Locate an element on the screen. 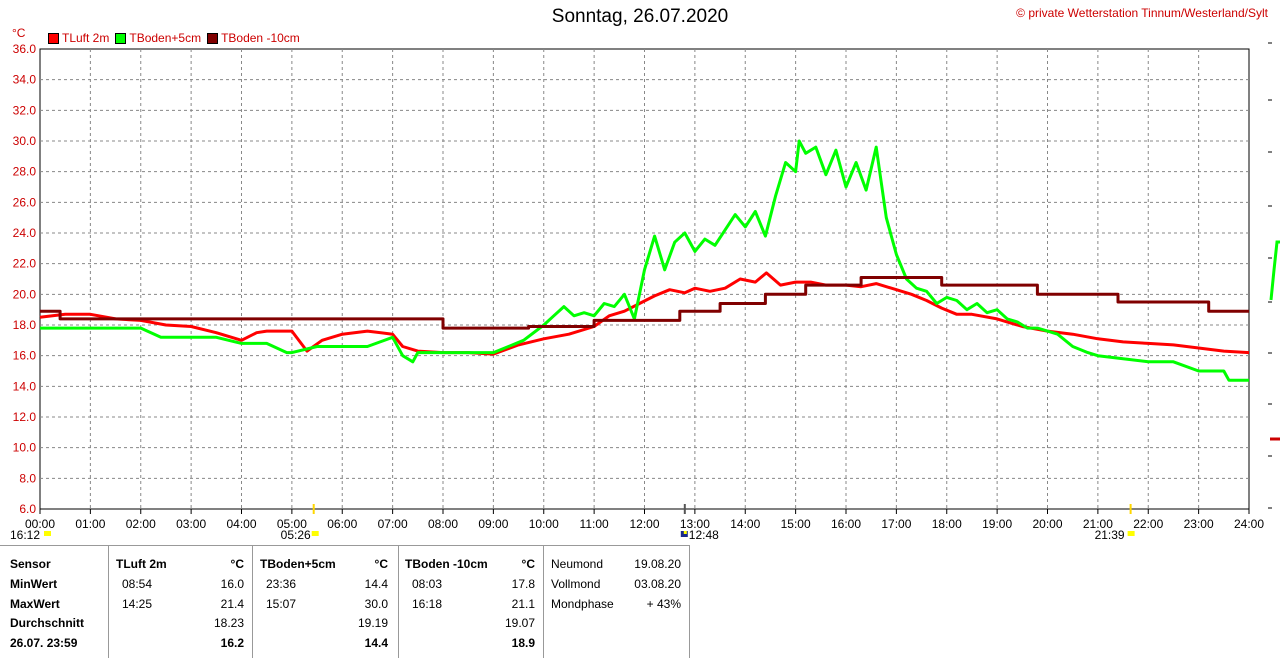 This screenshot has width=1280, height=662. y-tick-label: 36.0 is located at coordinates (25, 49).